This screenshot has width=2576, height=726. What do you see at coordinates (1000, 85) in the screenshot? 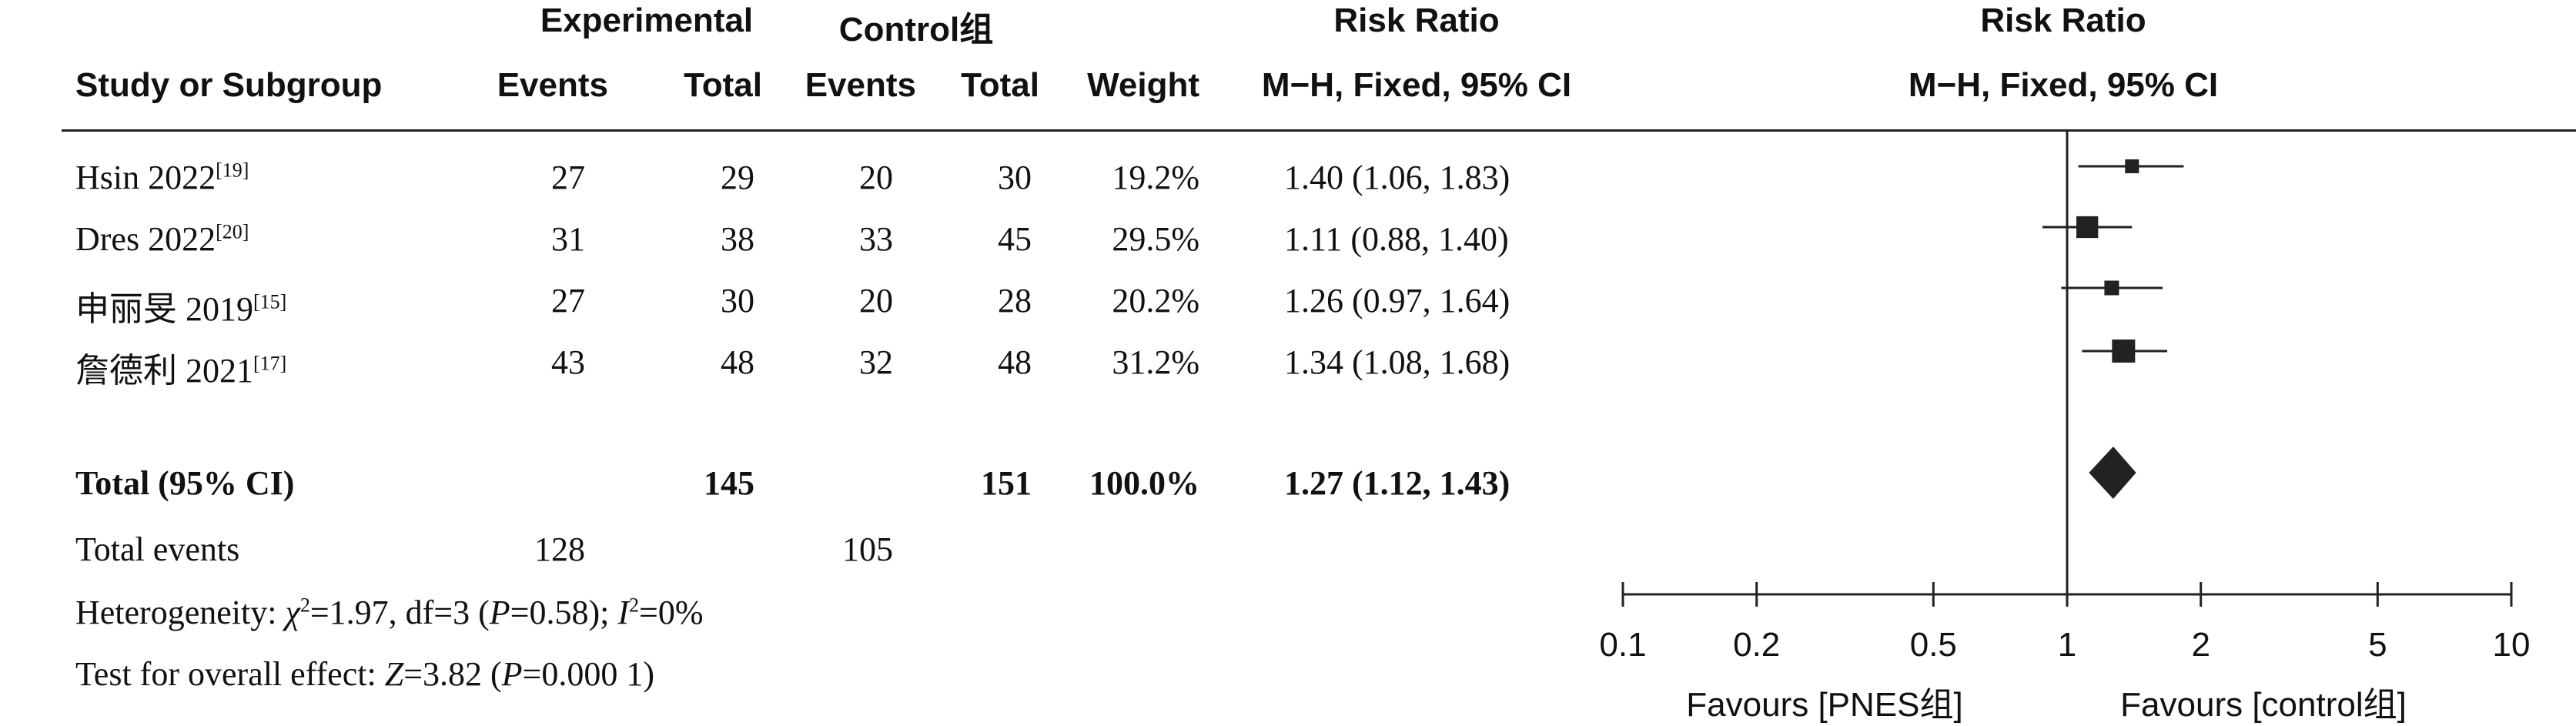
I see `ctl-total-header: Total` at bounding box center [1000, 85].